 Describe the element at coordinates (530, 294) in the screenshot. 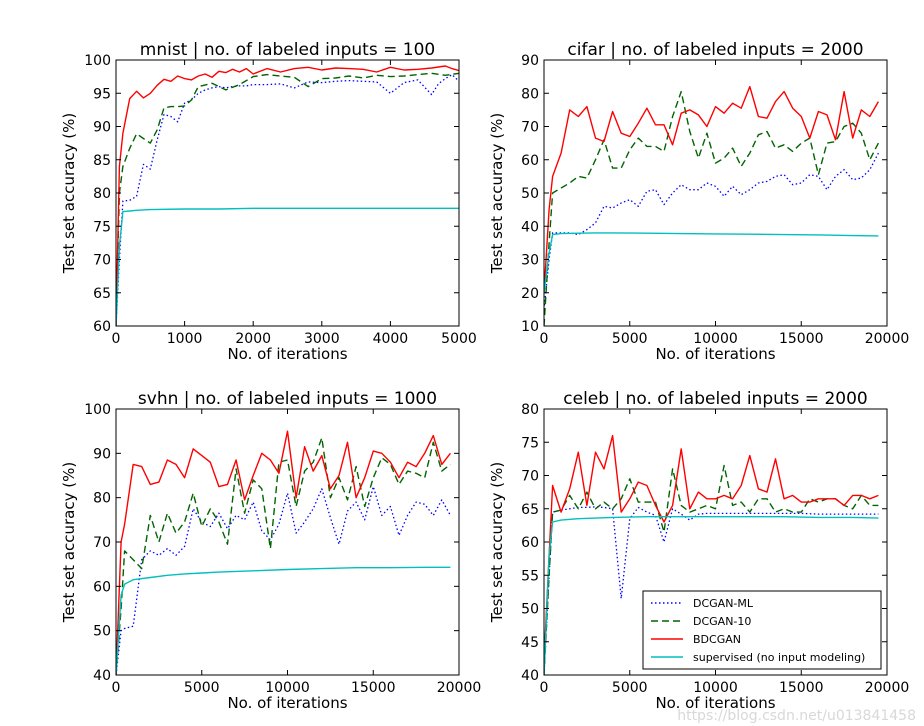

I see `y-tick-label: 20` at that location.